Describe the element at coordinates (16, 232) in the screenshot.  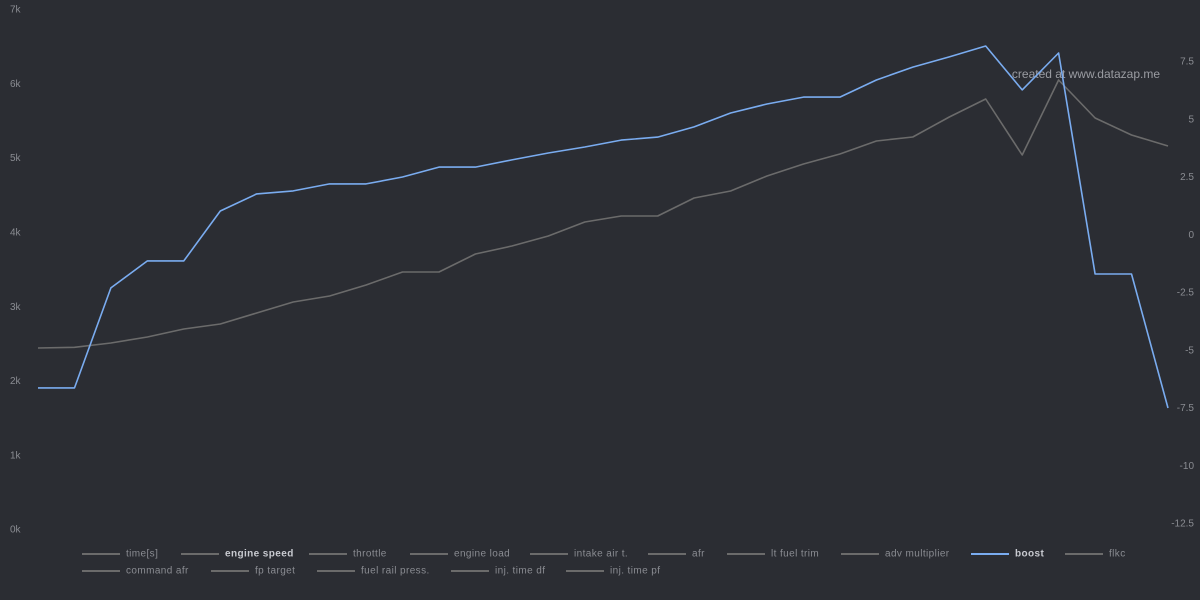
I see `y-tick-label: 4k` at that location.